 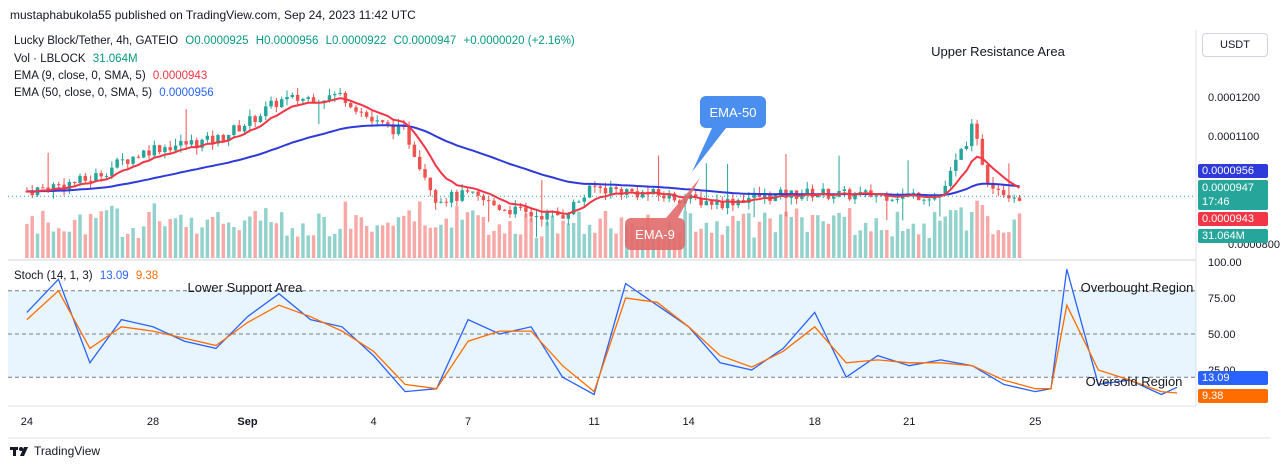 I want to click on legend-symbol: Lucky Block/Tether, 4h, GATEIO, so click(x=96, y=41).